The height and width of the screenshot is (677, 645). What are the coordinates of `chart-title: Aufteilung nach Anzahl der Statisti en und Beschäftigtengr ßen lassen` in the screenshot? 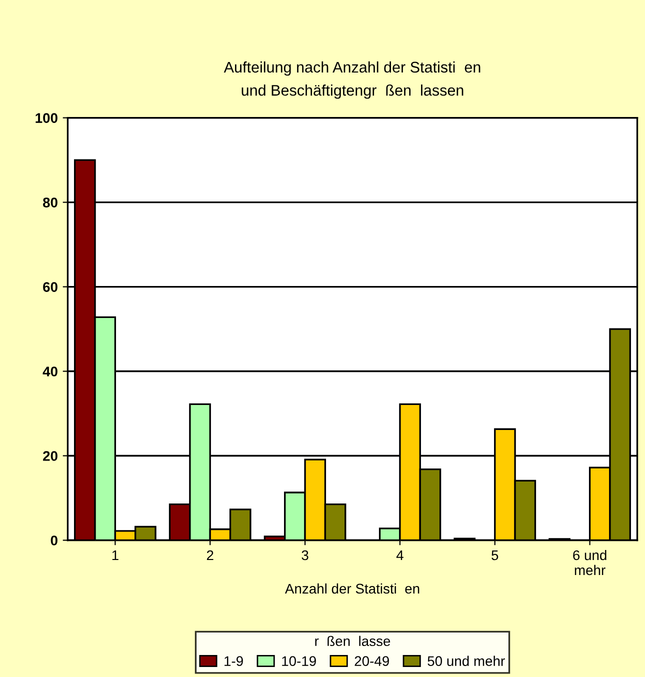 It's located at (352, 80).